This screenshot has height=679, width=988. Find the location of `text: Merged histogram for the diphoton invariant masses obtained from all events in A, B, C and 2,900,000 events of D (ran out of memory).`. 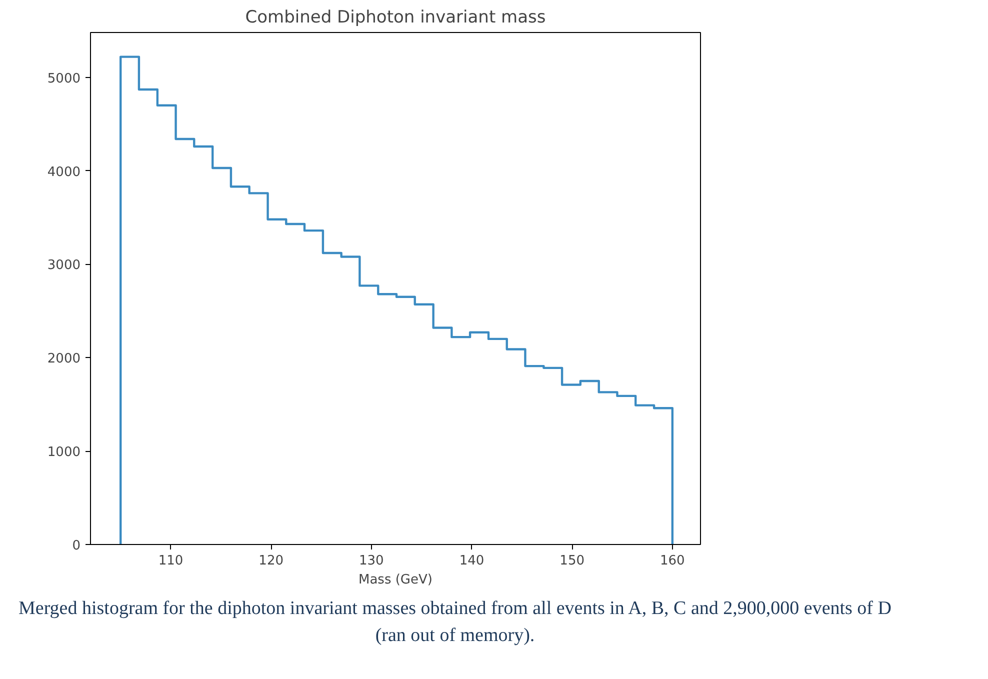

text: Merged histogram for the diphoton invariant masses obtained from all events in A, B, C and 2,900,000 events of D (ran out of memory). is located at coordinates (455, 622).